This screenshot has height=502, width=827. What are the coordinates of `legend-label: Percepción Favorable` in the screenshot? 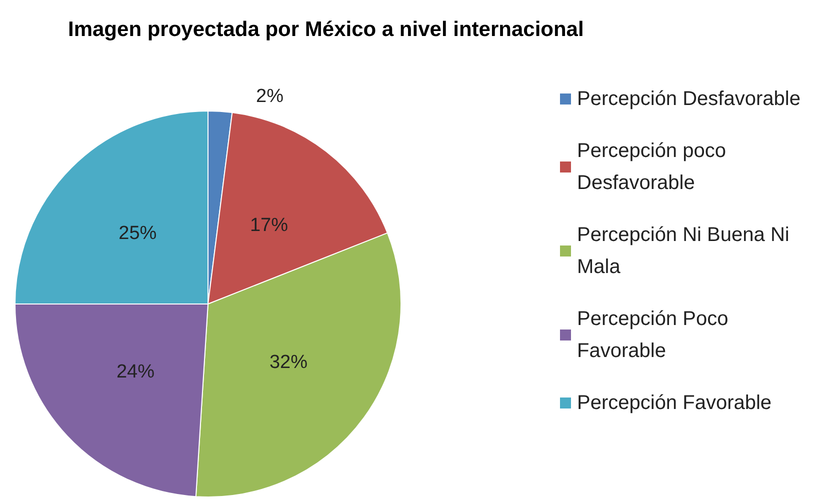 It's located at (674, 403).